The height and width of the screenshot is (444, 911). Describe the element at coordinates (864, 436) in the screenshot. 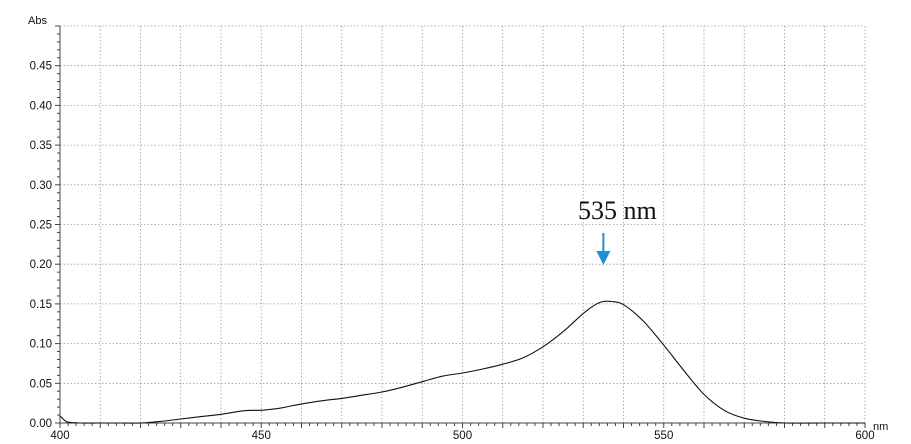

I see `x-tick-label: 600` at that location.